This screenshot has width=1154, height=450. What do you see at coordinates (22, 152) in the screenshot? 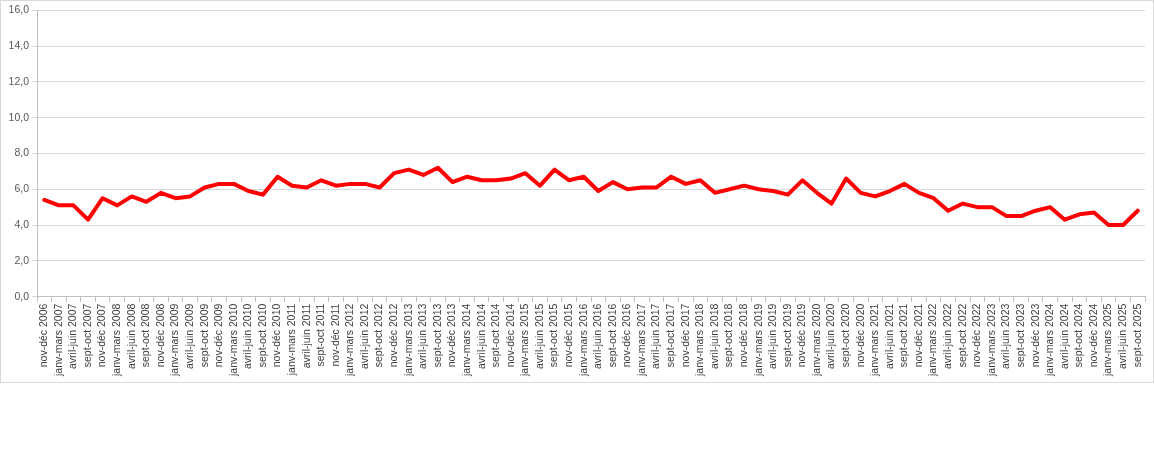
I see `y-tick-label: 8,0` at bounding box center [22, 152].